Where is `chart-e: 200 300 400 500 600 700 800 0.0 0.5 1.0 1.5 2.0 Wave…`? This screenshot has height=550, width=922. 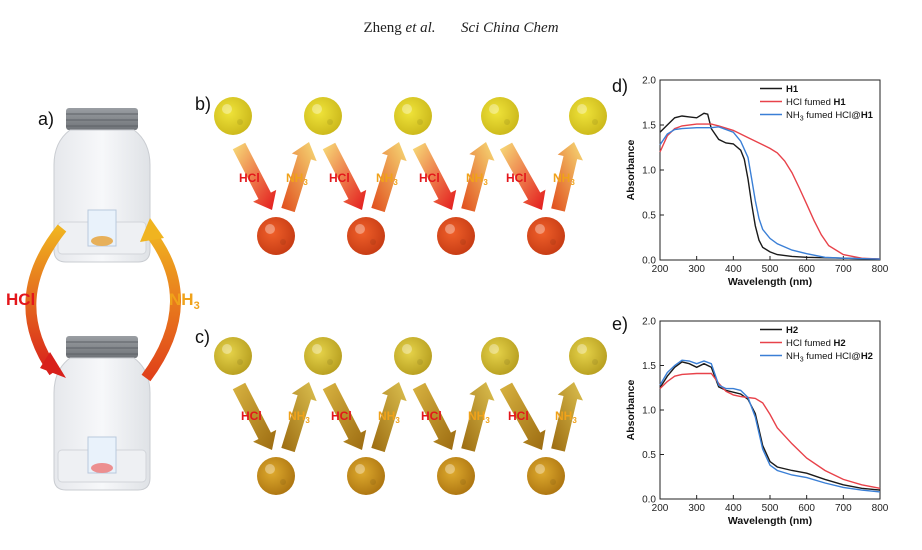
chart-e: 200 300 400 500 600 700 800 0.0 0.5 1.0 1.5 2.0 Wave… is located at coordinates (757, 422).